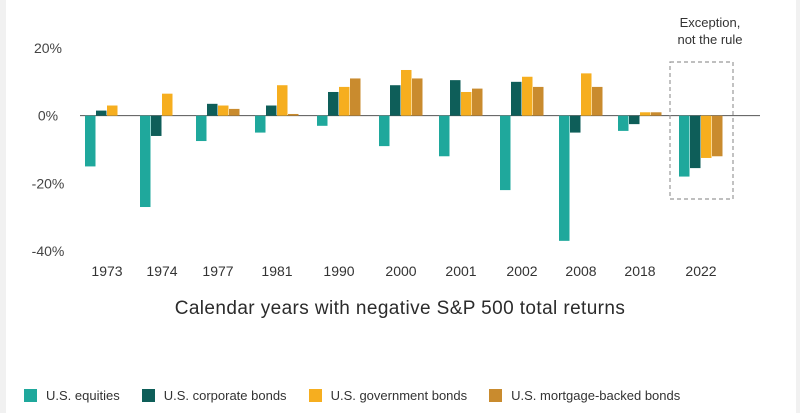 This screenshot has width=800, height=413. I want to click on x-tick-label: 1977, so click(217, 271).